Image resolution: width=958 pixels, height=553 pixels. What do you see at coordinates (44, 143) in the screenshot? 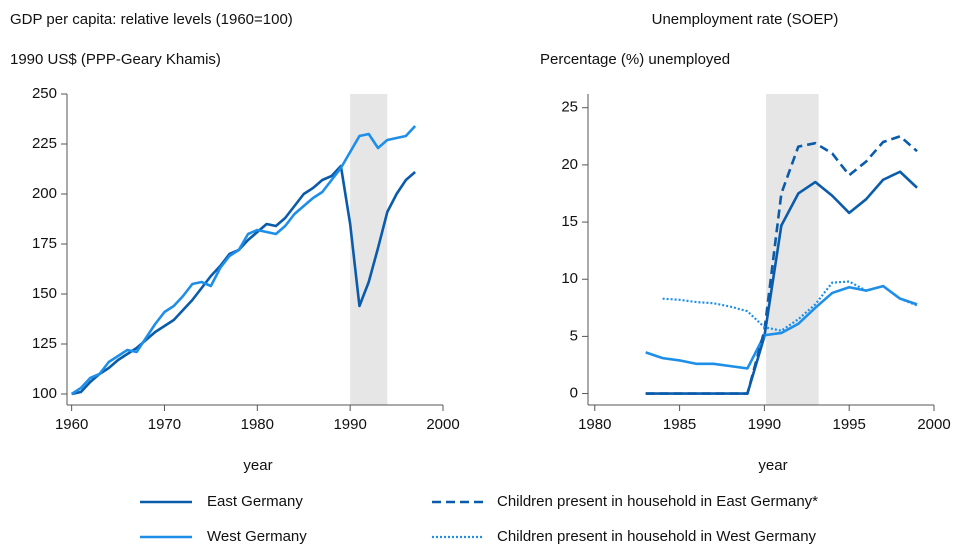
I see `y-tick-label: 225` at bounding box center [44, 143].